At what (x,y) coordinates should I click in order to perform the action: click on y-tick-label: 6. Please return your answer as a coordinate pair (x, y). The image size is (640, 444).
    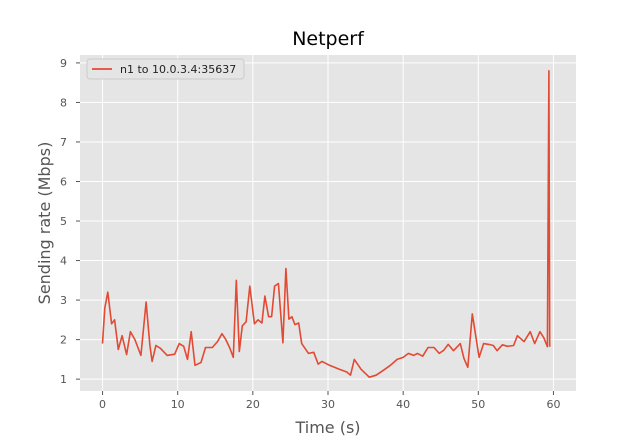
    Looking at the image, I should click on (63, 181).